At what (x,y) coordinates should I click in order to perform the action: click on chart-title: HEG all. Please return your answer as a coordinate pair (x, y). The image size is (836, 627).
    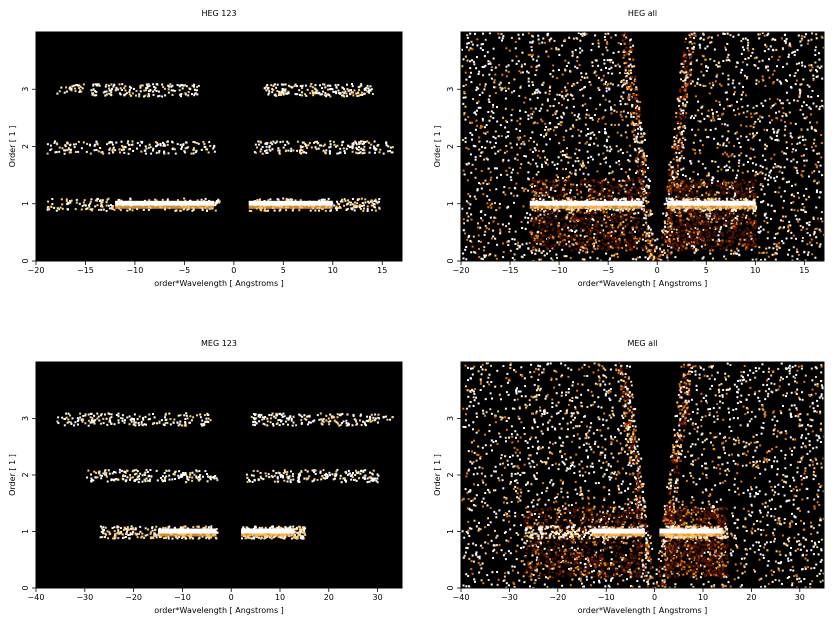
    Looking at the image, I should click on (642, 13).